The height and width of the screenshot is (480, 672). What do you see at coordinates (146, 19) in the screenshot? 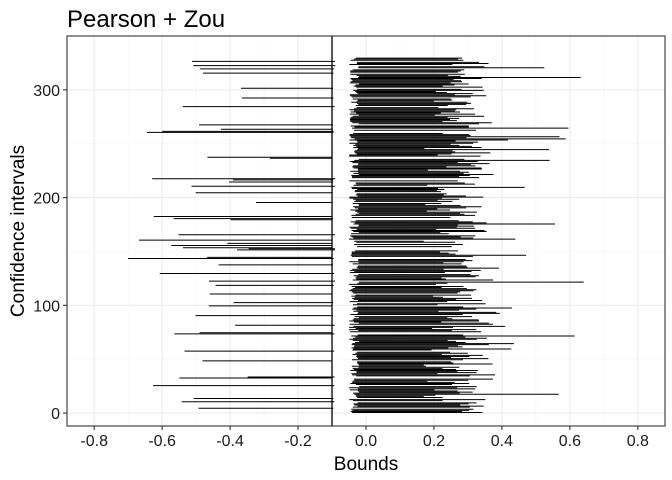
I see `chart-title: Pearson + Zou` at bounding box center [146, 19].